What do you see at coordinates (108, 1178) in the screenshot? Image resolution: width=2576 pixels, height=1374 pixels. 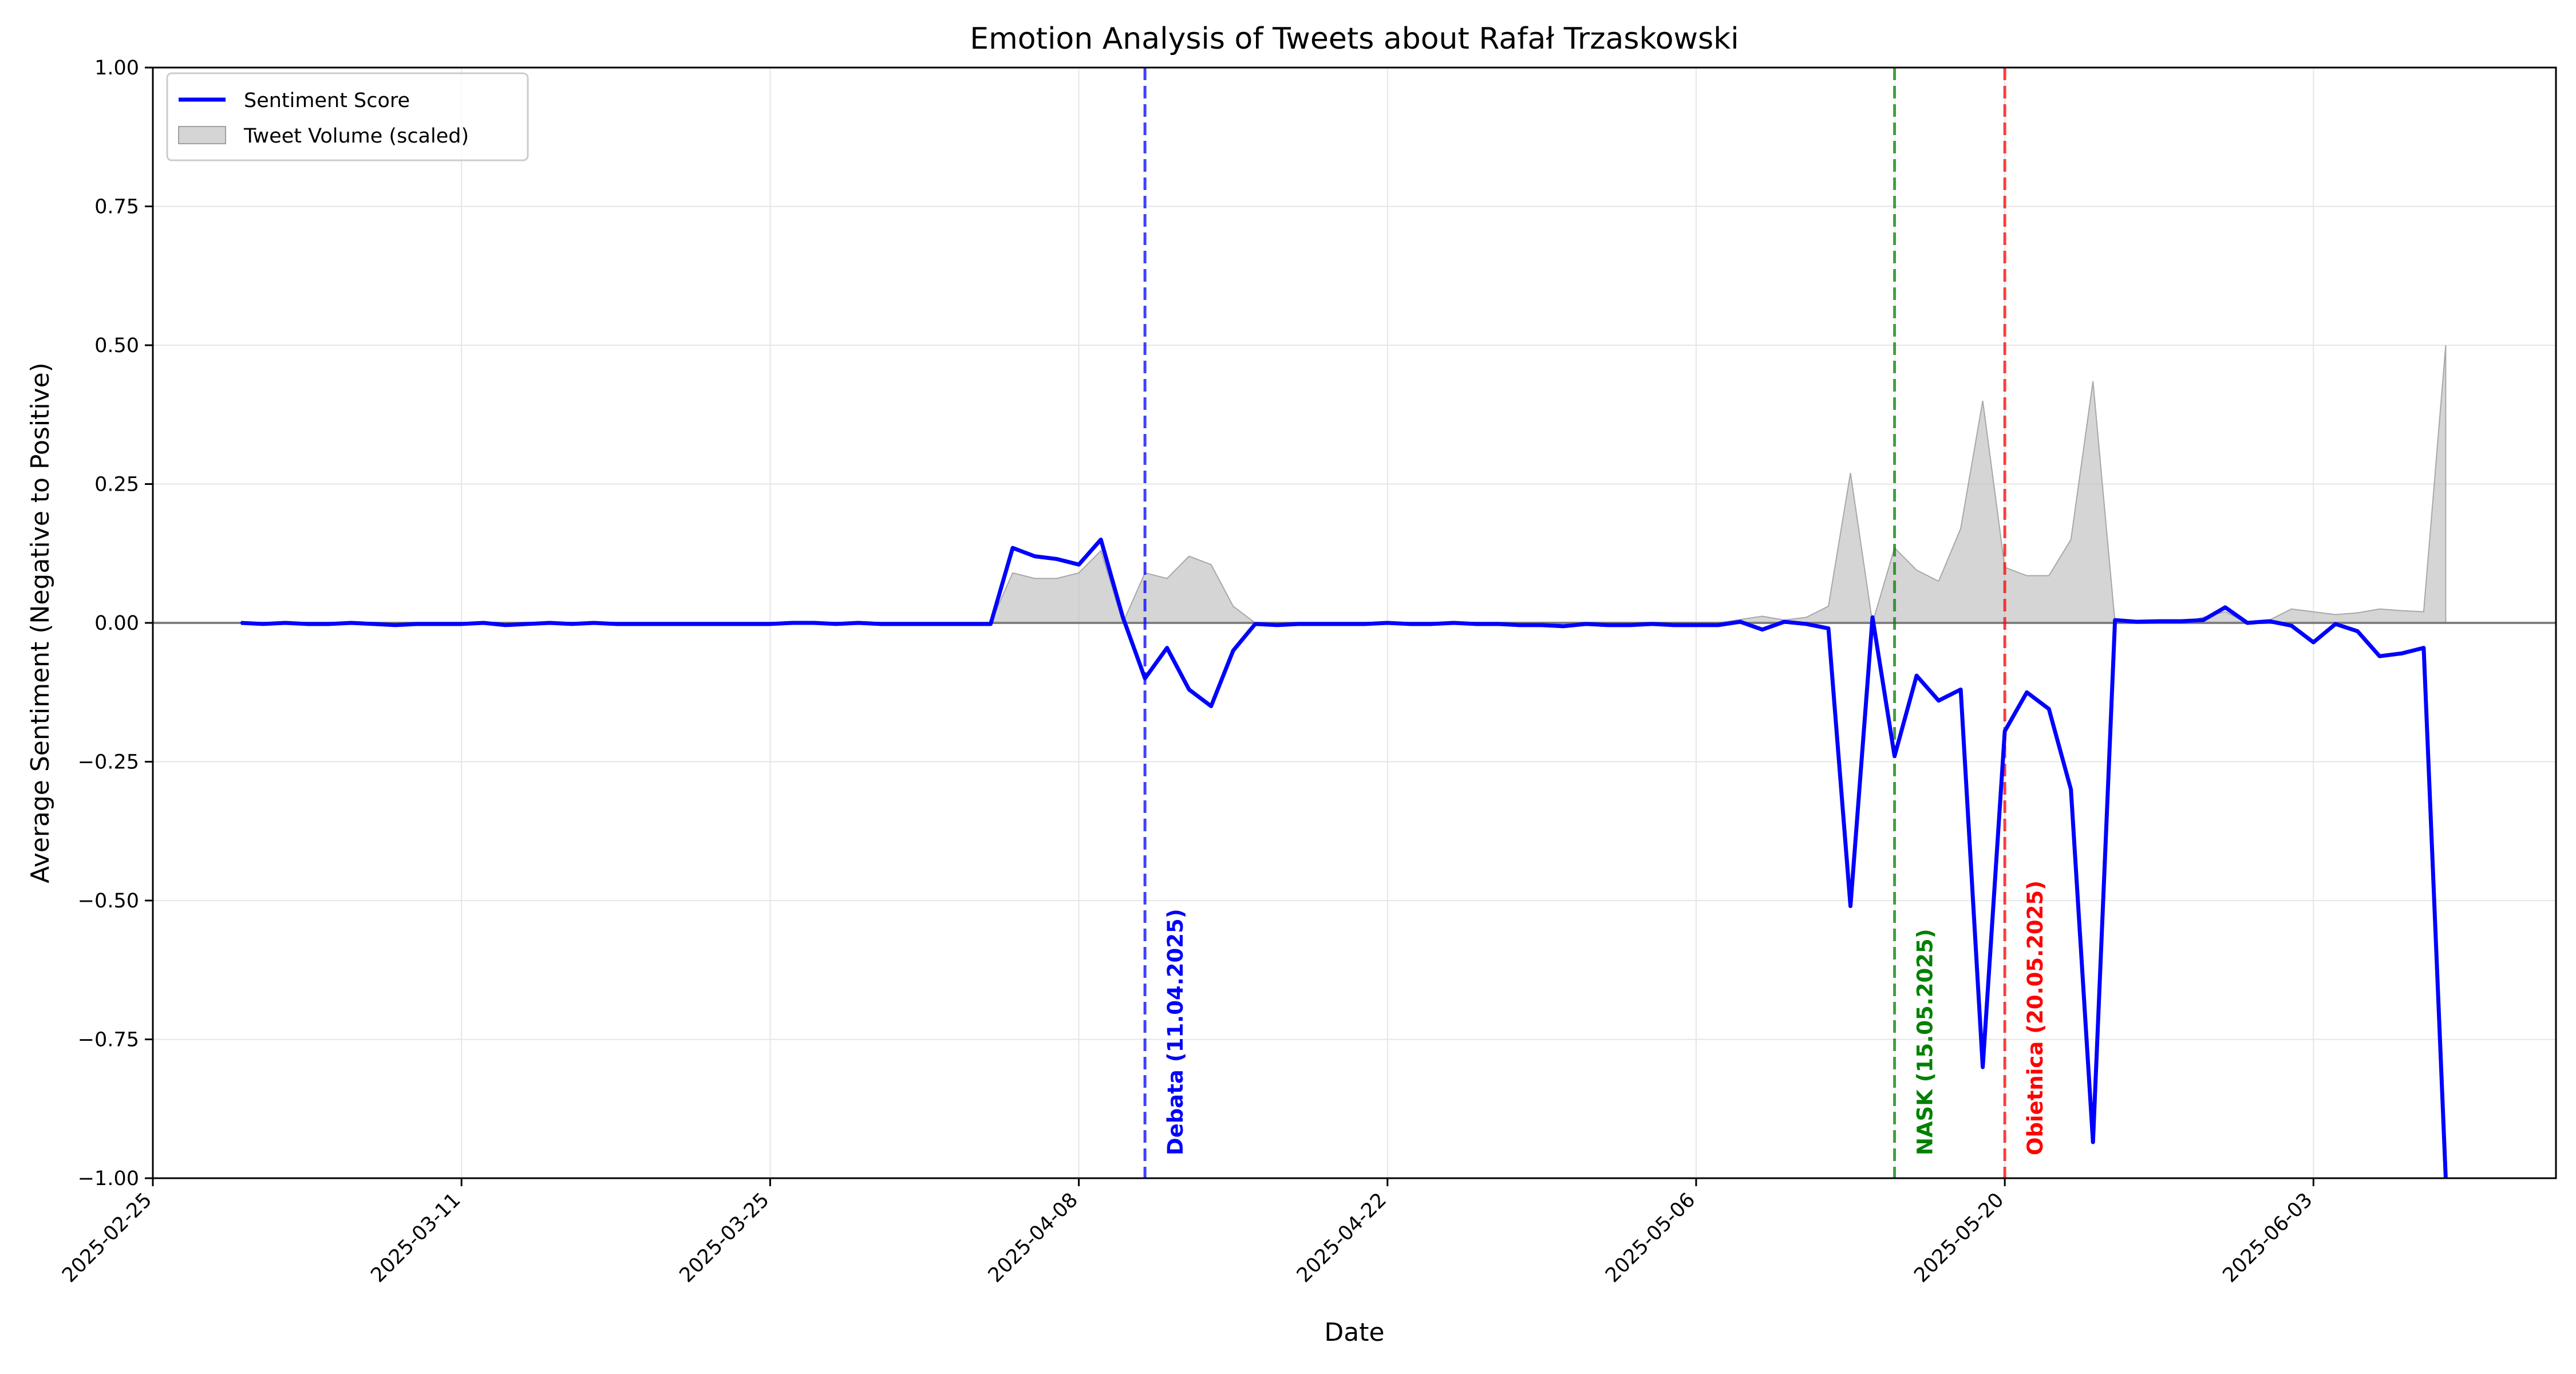 I see `y-tick-label: −1.00` at bounding box center [108, 1178].